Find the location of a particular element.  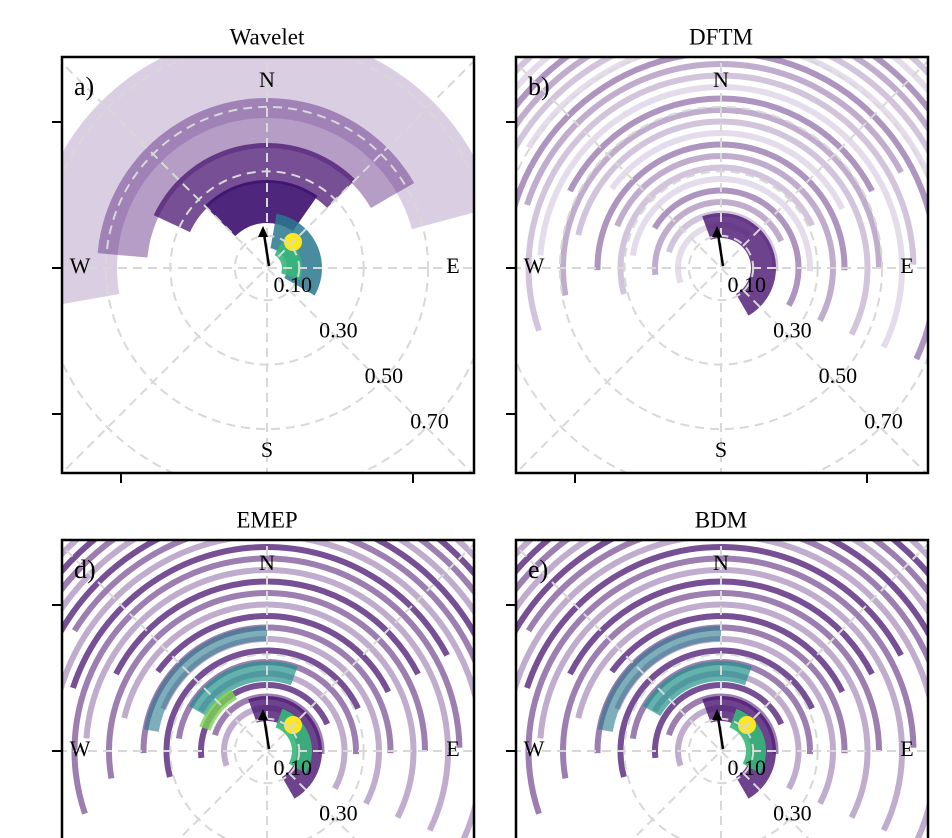

panel-label: b) is located at coordinates (539, 86).